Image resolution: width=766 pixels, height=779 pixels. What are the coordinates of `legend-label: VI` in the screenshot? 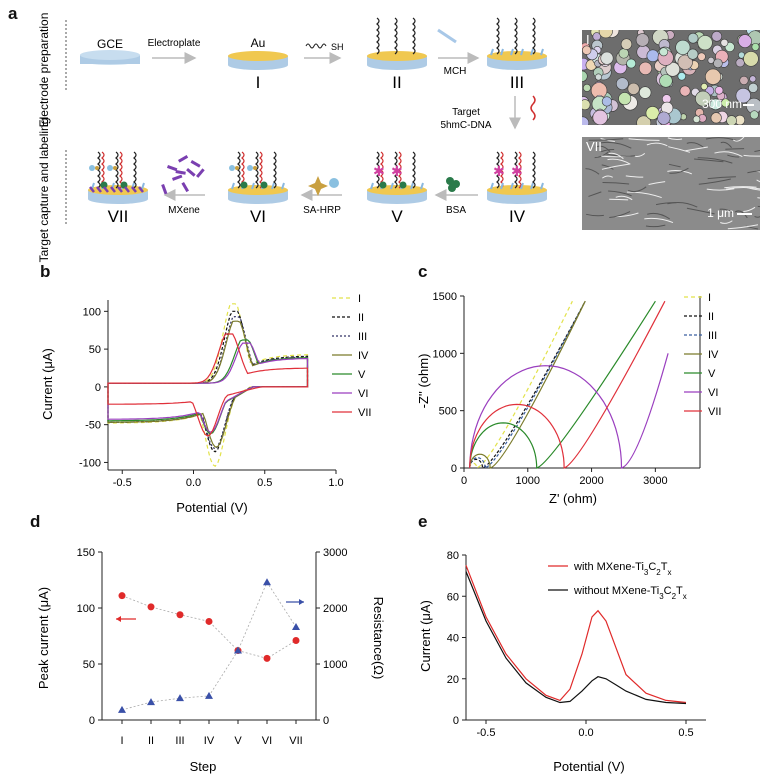 It's located at (713, 393).